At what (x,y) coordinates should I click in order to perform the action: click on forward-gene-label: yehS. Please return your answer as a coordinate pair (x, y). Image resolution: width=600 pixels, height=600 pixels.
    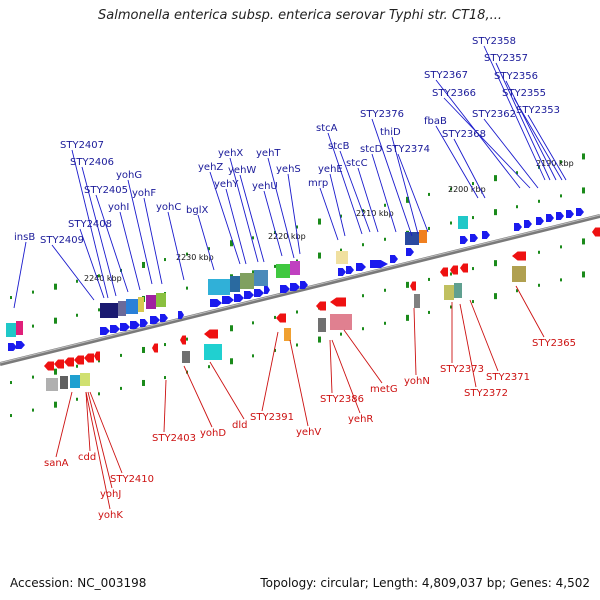
    Looking at the image, I should click on (288, 169).